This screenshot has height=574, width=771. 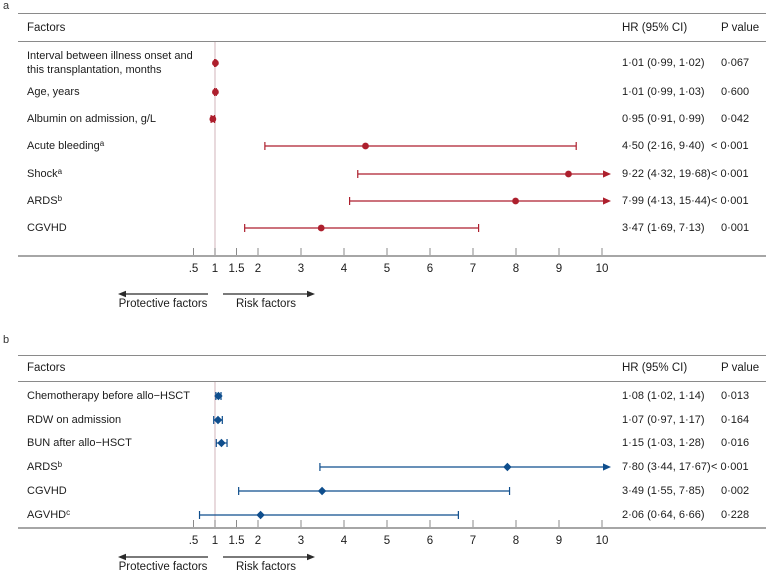 What do you see at coordinates (60, 464) in the screenshot?
I see `footnote-superscript: b` at bounding box center [60, 464].